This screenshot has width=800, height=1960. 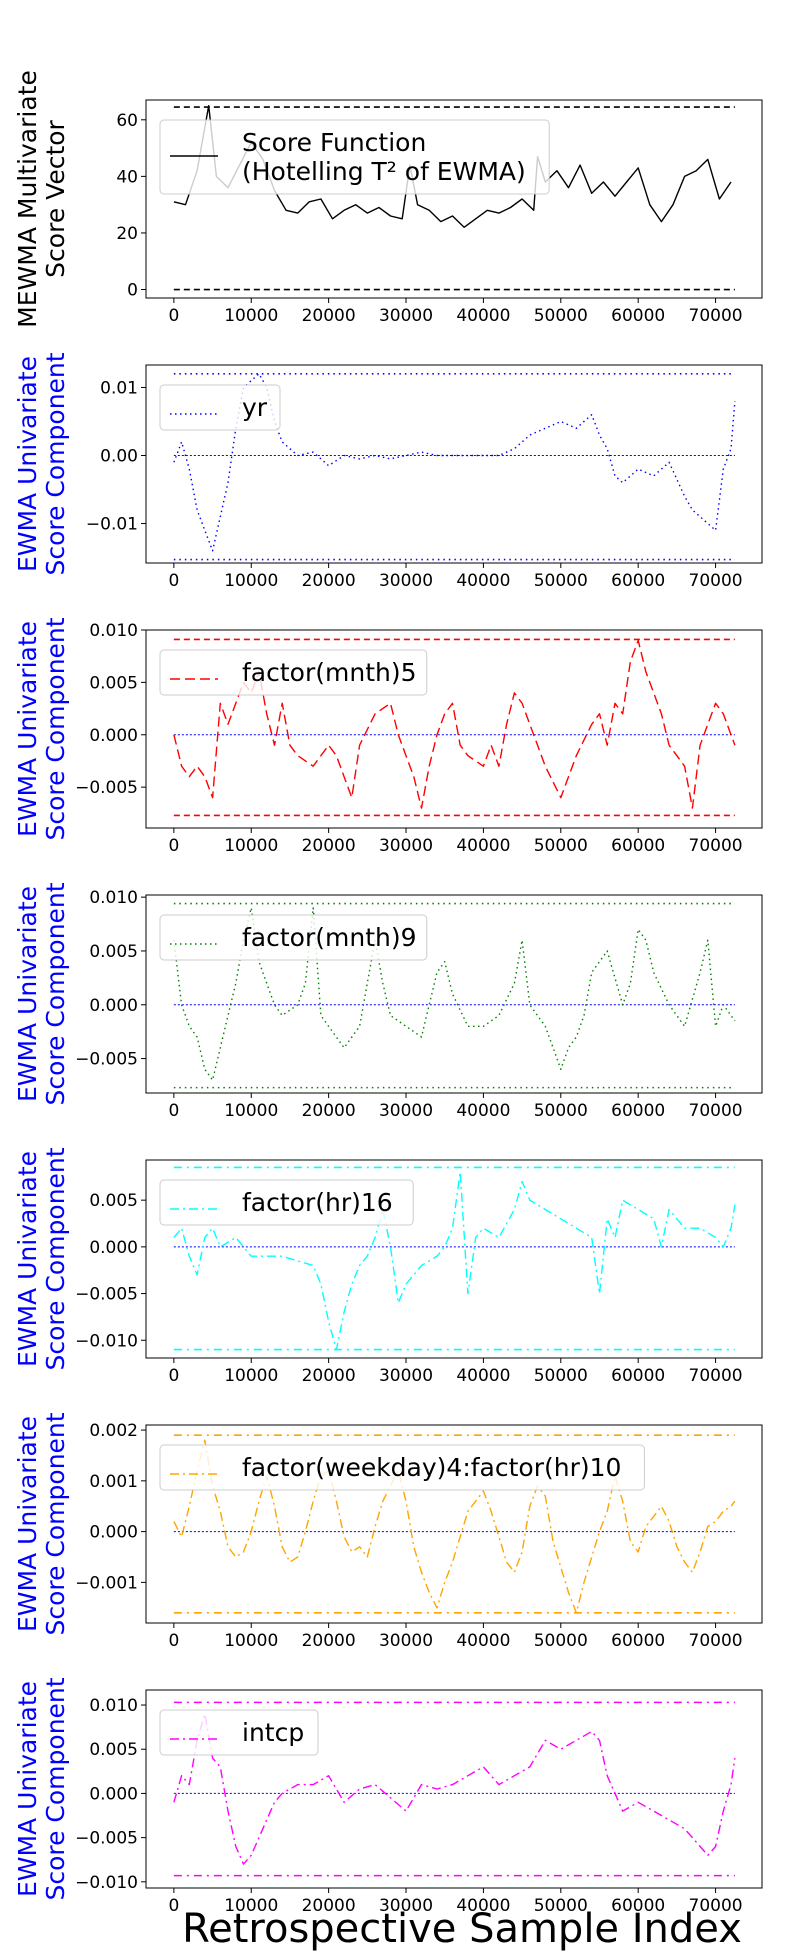 What do you see at coordinates (329, 937) in the screenshot?
I see `legend-label: factor(mnth)9` at bounding box center [329, 937].